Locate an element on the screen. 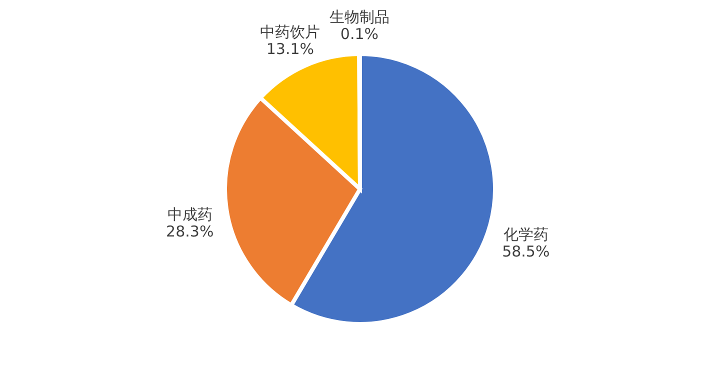 The image size is (720, 378). data-label: 13.1% is located at coordinates (290, 49).